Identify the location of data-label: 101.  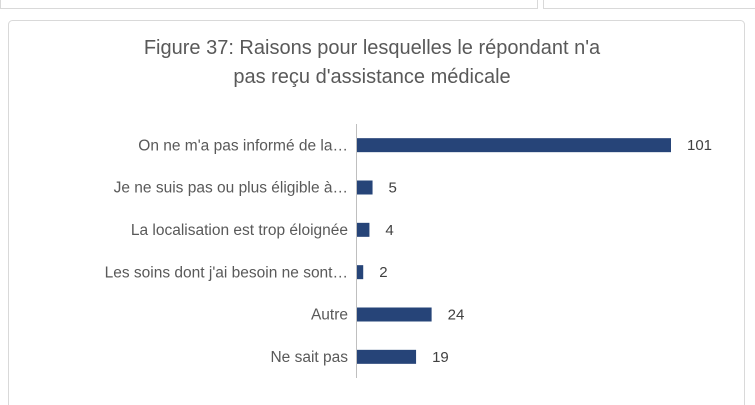
(699, 145).